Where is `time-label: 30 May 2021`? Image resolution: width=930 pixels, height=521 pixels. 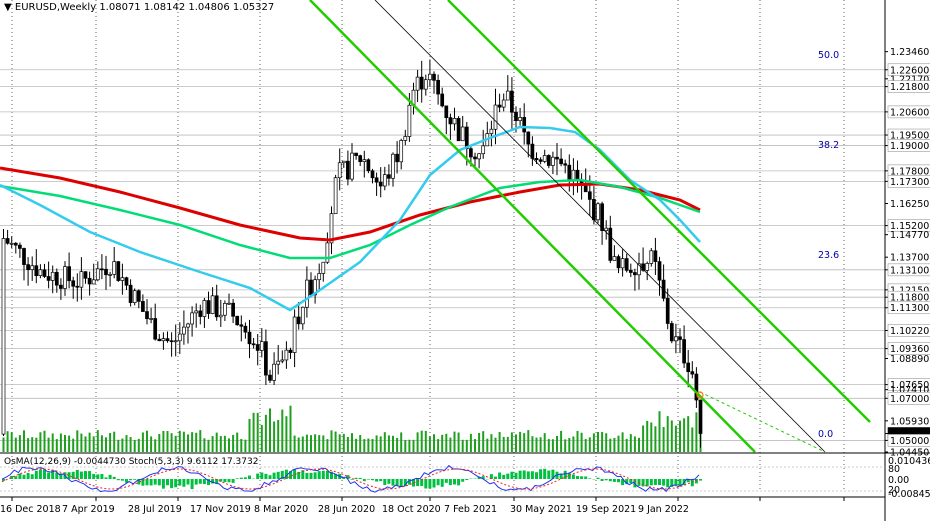 time-label: 30 May 2021 is located at coordinates (541, 509).